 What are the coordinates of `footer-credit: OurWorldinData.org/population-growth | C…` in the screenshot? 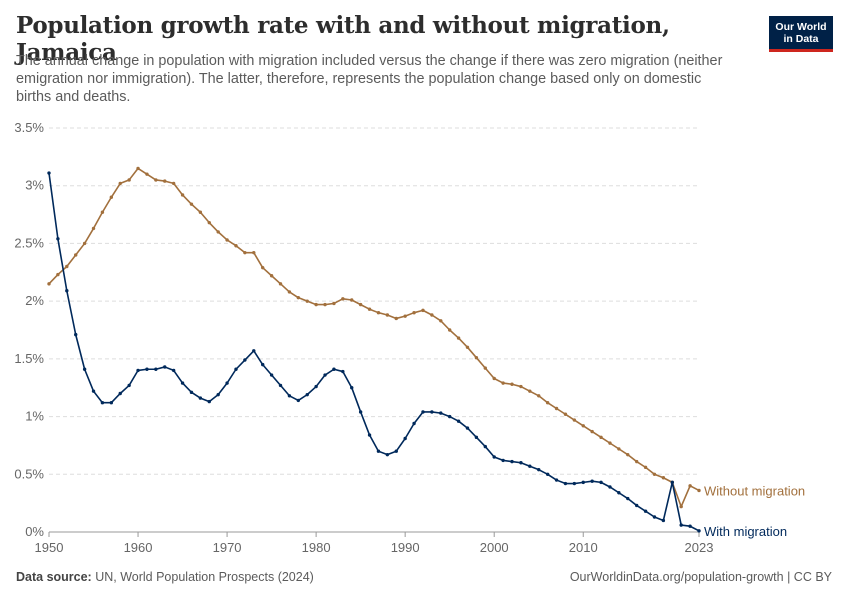 It's located at (700, 577).